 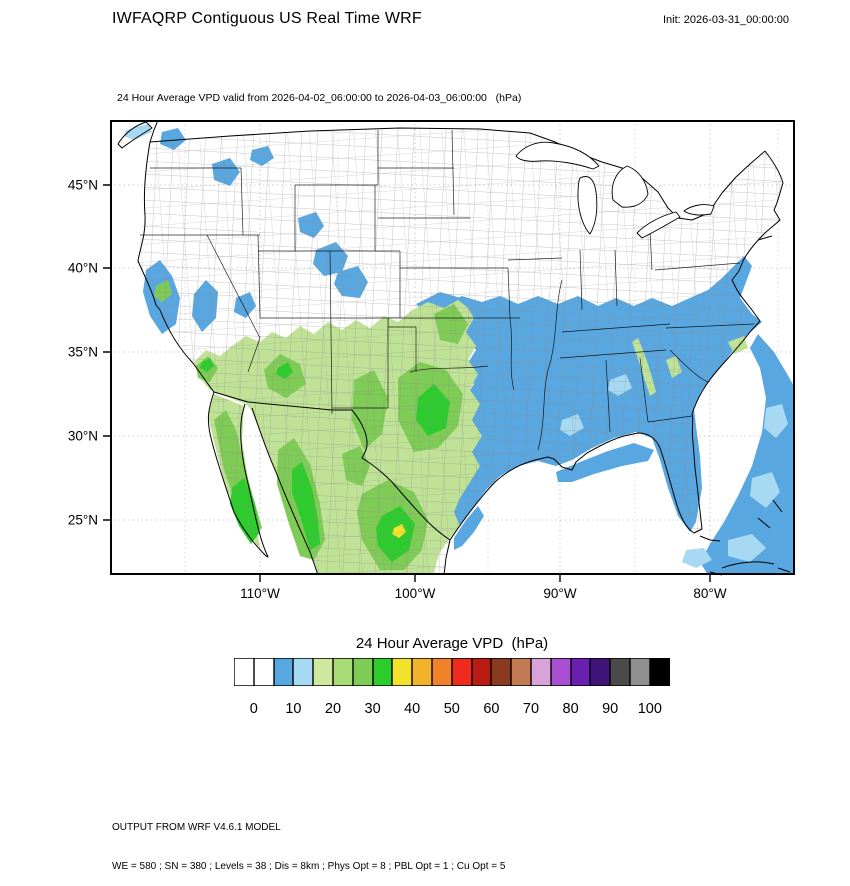 I want to click on lon-label: 100°W, so click(x=415, y=593).